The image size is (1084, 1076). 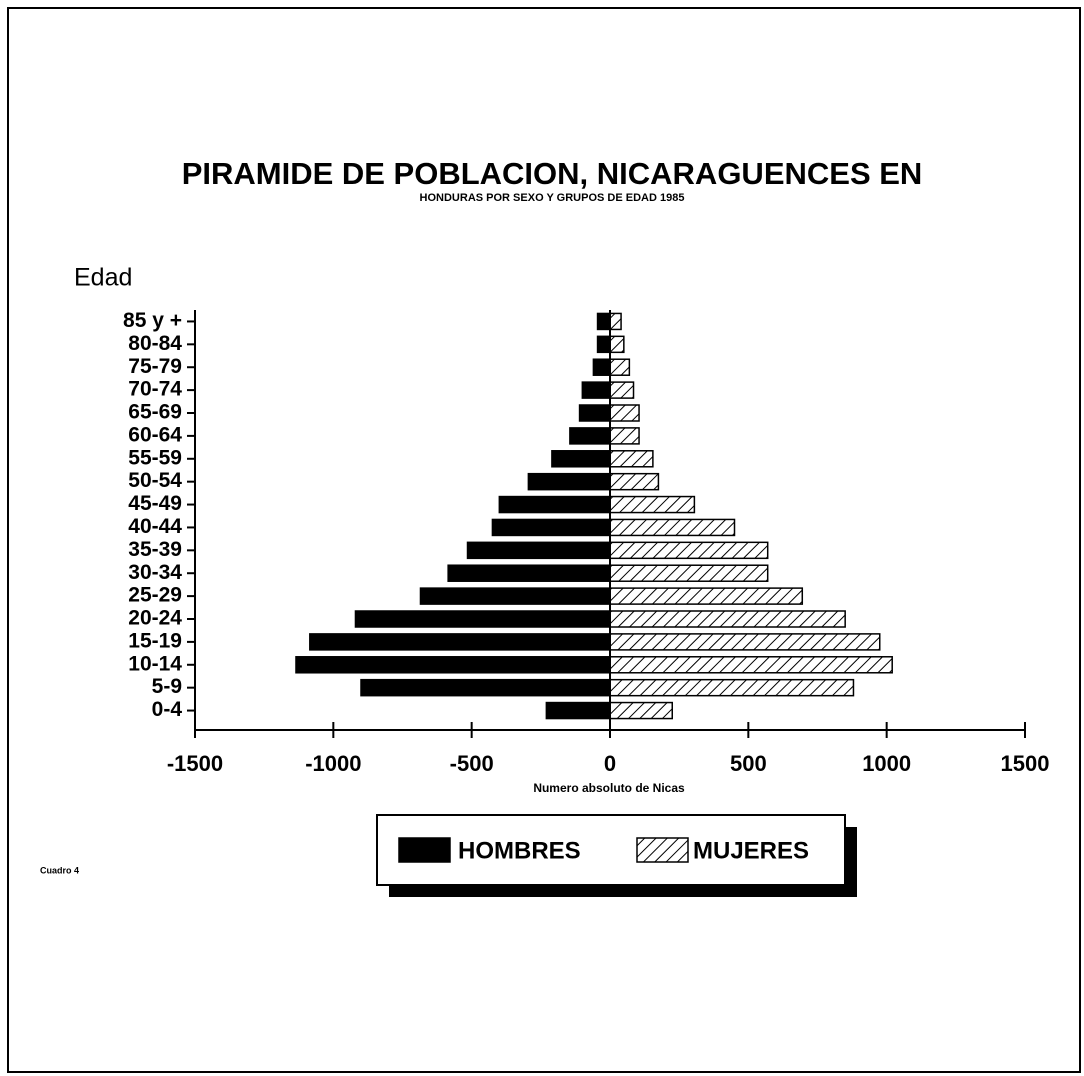 I want to click on legend-label: HOMBRES, so click(x=519, y=850).